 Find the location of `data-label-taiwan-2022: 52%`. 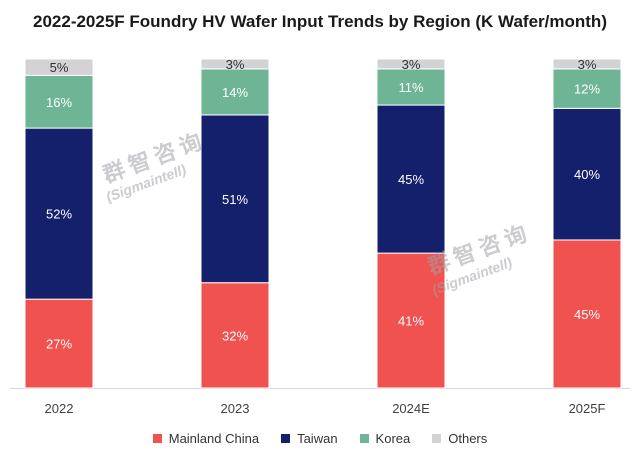

data-label-taiwan-2022: 52% is located at coordinates (59, 214).